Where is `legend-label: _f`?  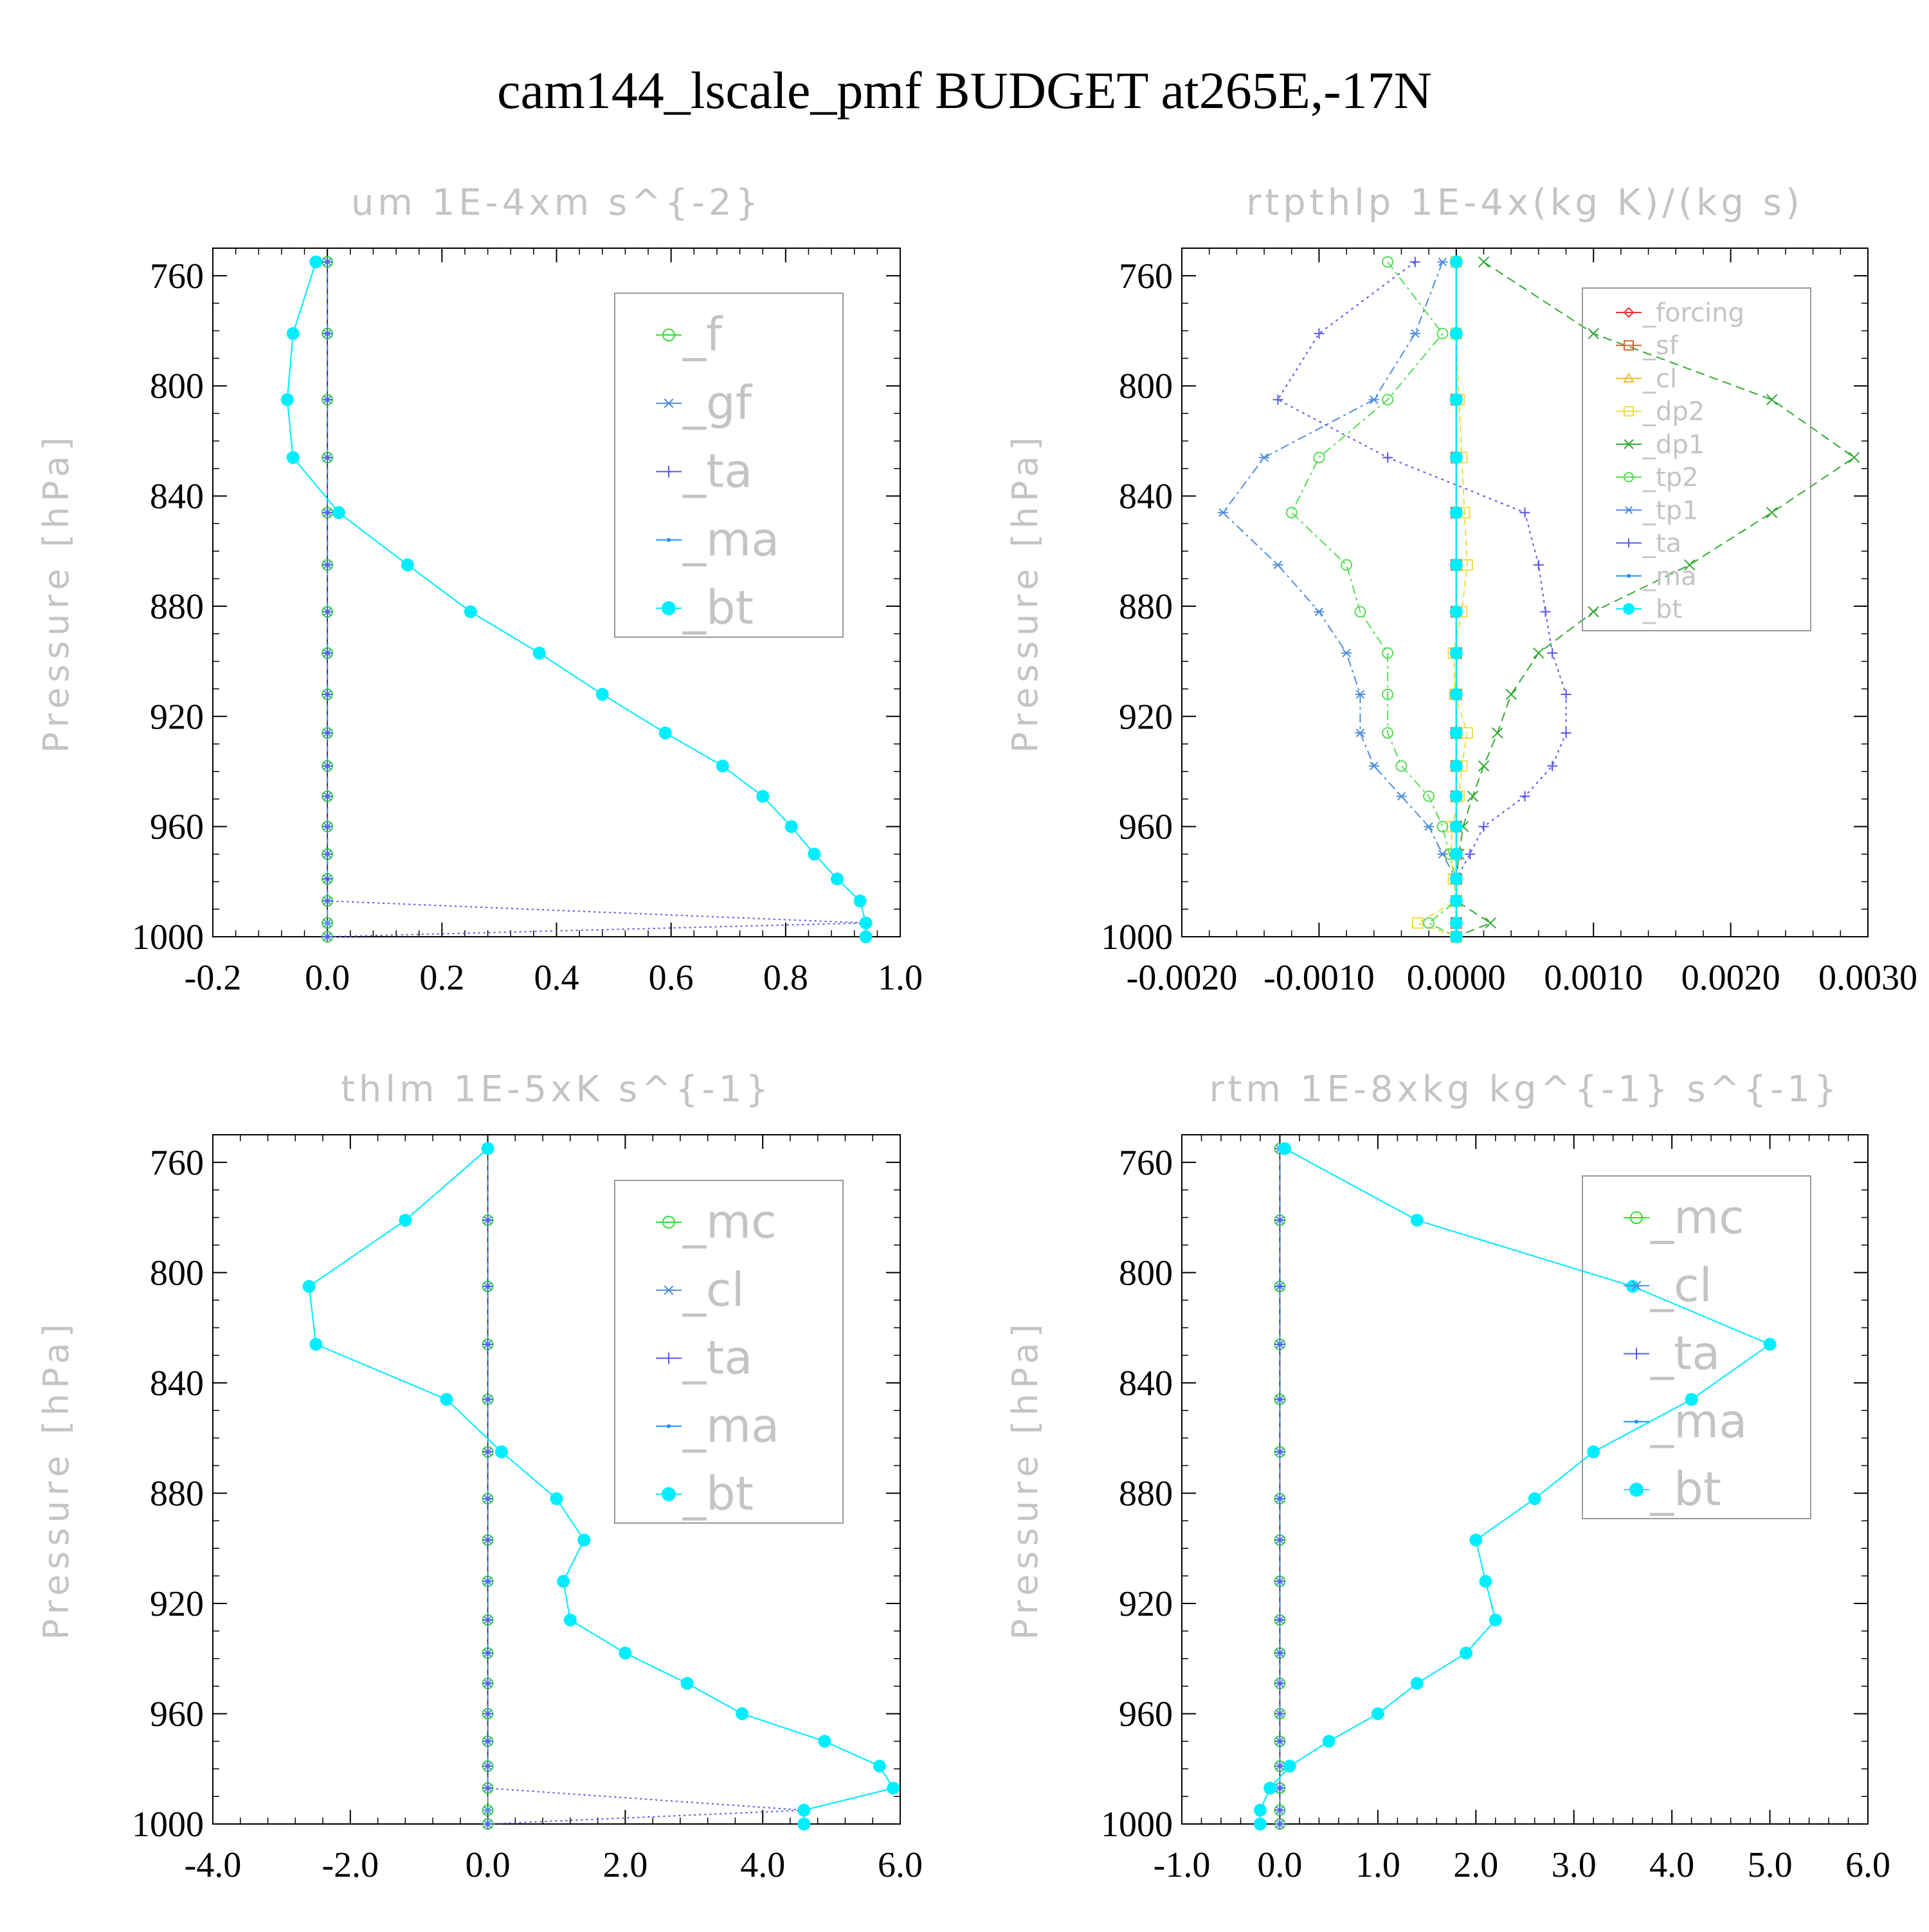 legend-label: _f is located at coordinates (702, 334).